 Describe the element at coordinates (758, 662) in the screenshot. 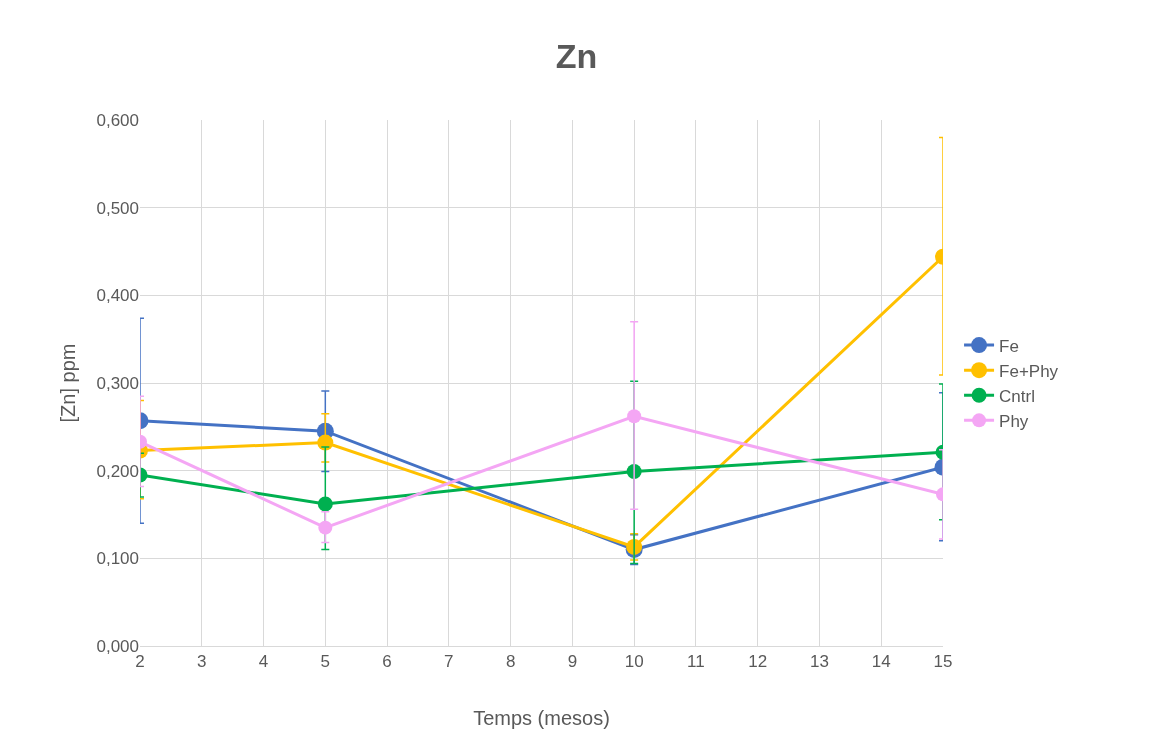

I see `x-tick-label: 12` at that location.